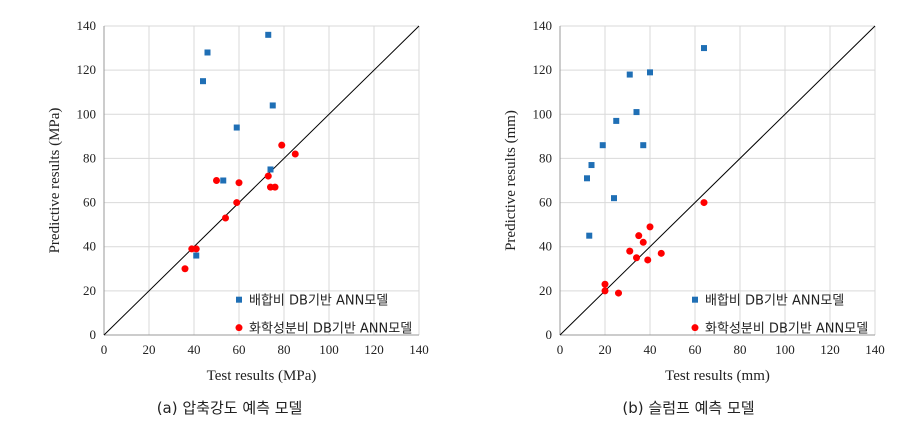  I want to click on caption-b: (b) 슬럼프 예측 모델, so click(688, 408).